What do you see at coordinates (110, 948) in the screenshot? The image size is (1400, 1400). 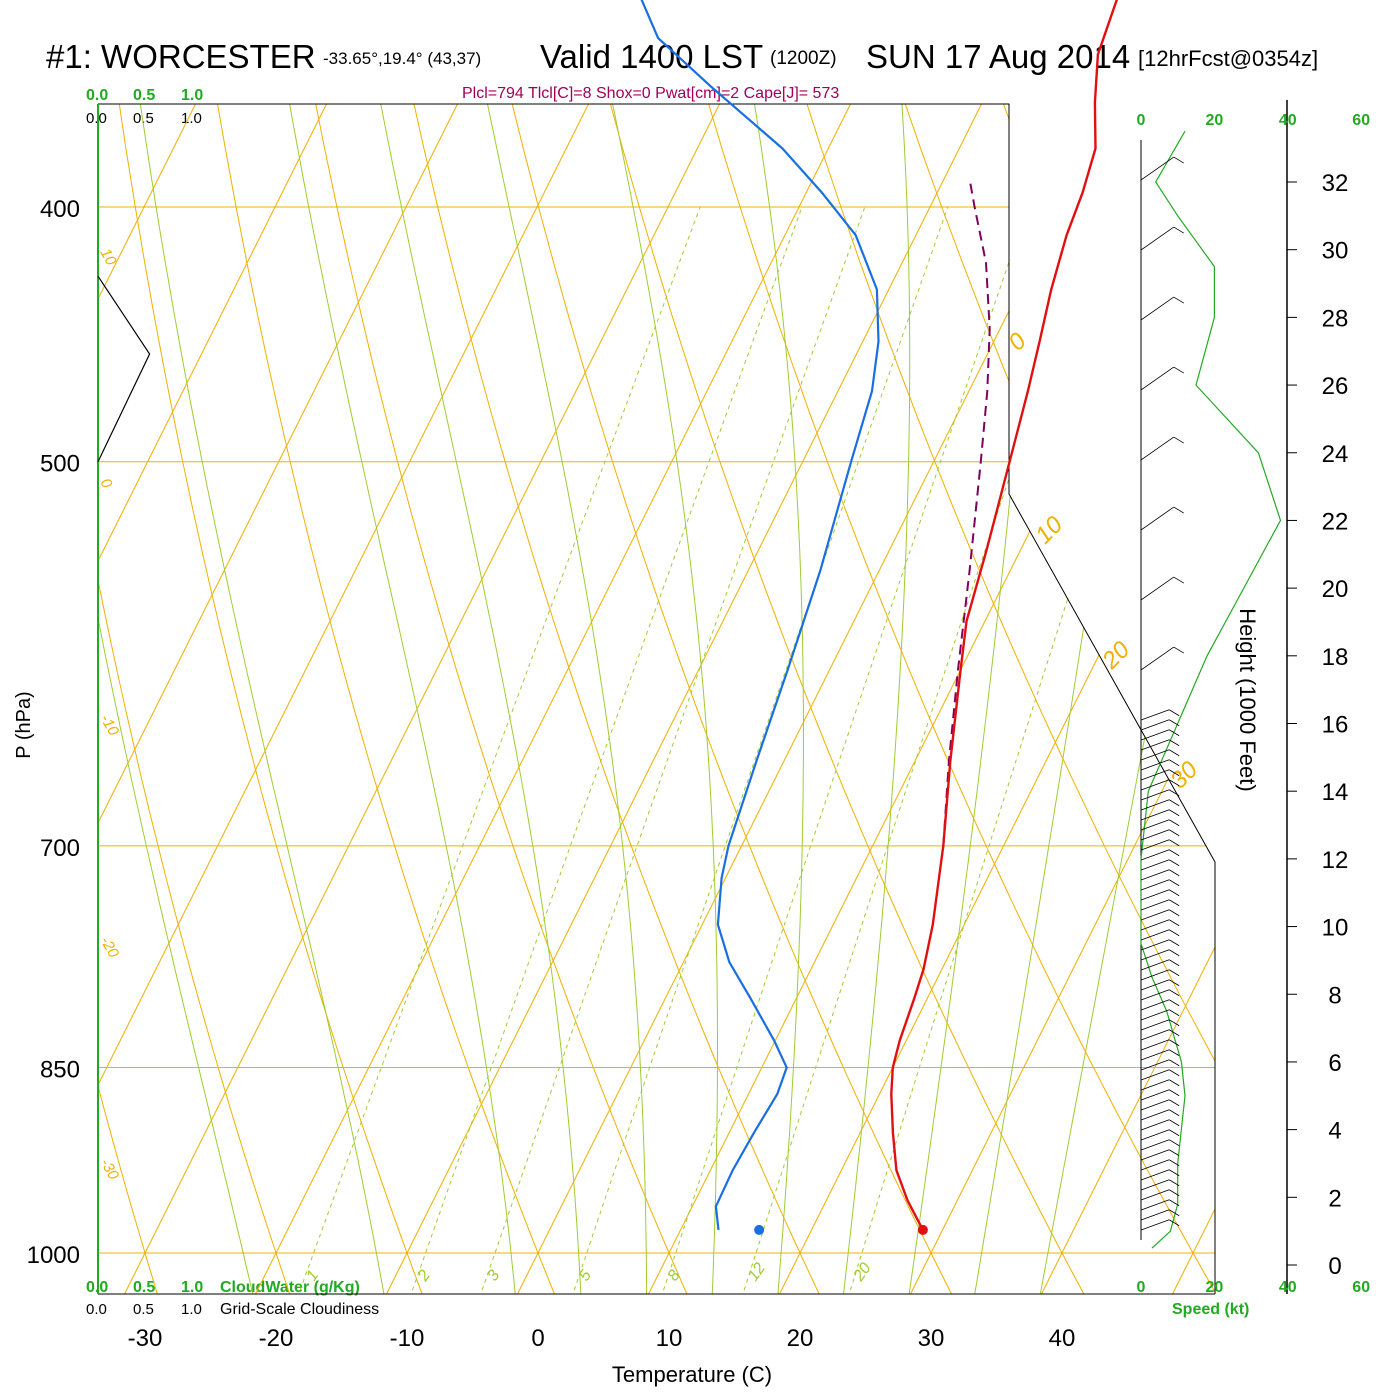 I see `isotherm-label: -20` at bounding box center [110, 948].